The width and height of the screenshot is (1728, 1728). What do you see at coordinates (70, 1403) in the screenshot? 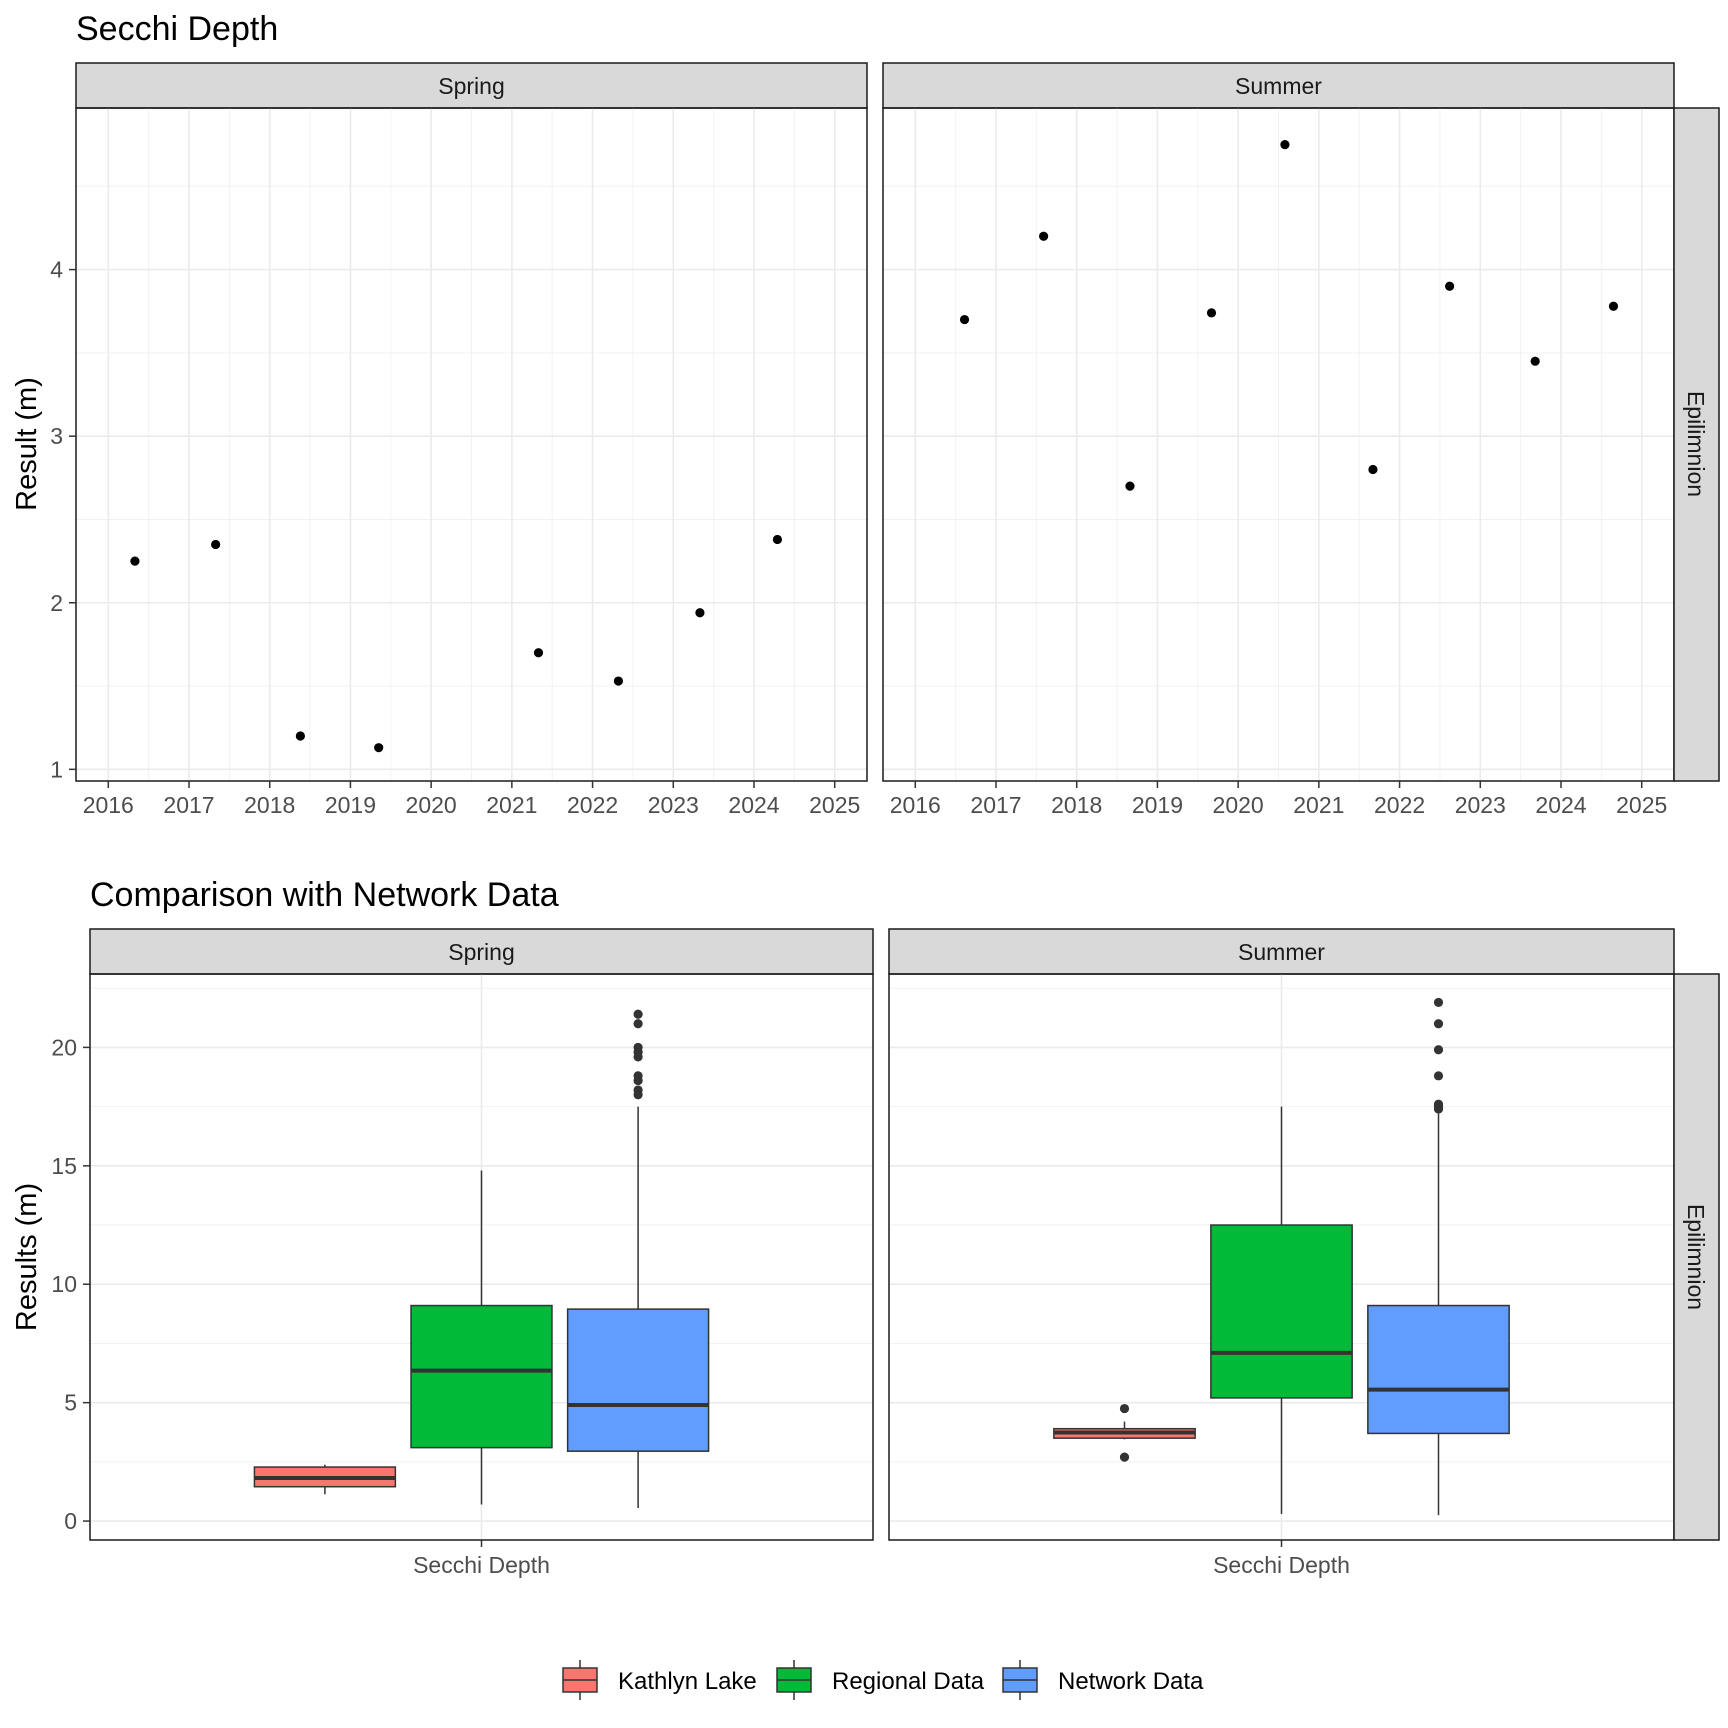
I see `y-tick-label: 5` at bounding box center [70, 1403].